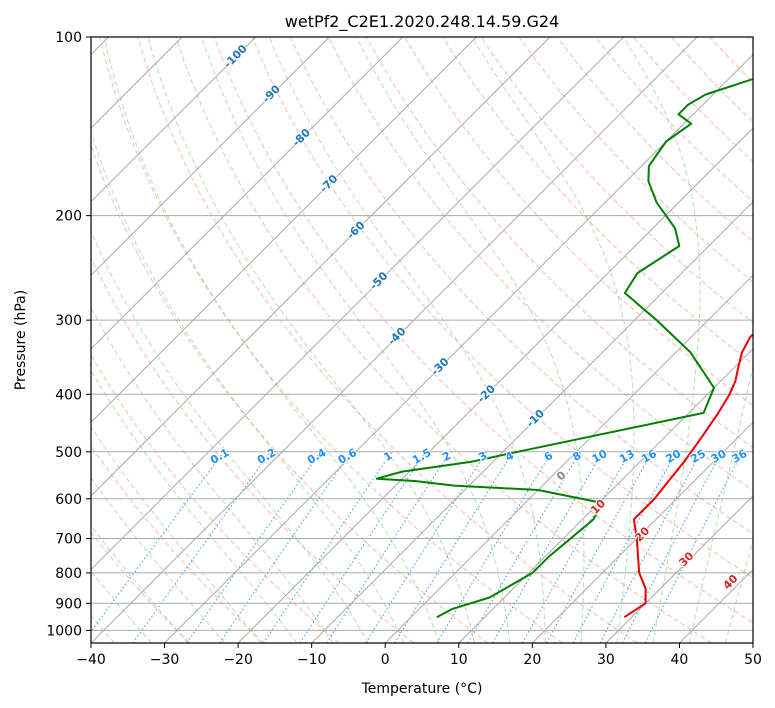 The height and width of the screenshot is (708, 775). I want to click on x-tick-label: −10, so click(312, 660).